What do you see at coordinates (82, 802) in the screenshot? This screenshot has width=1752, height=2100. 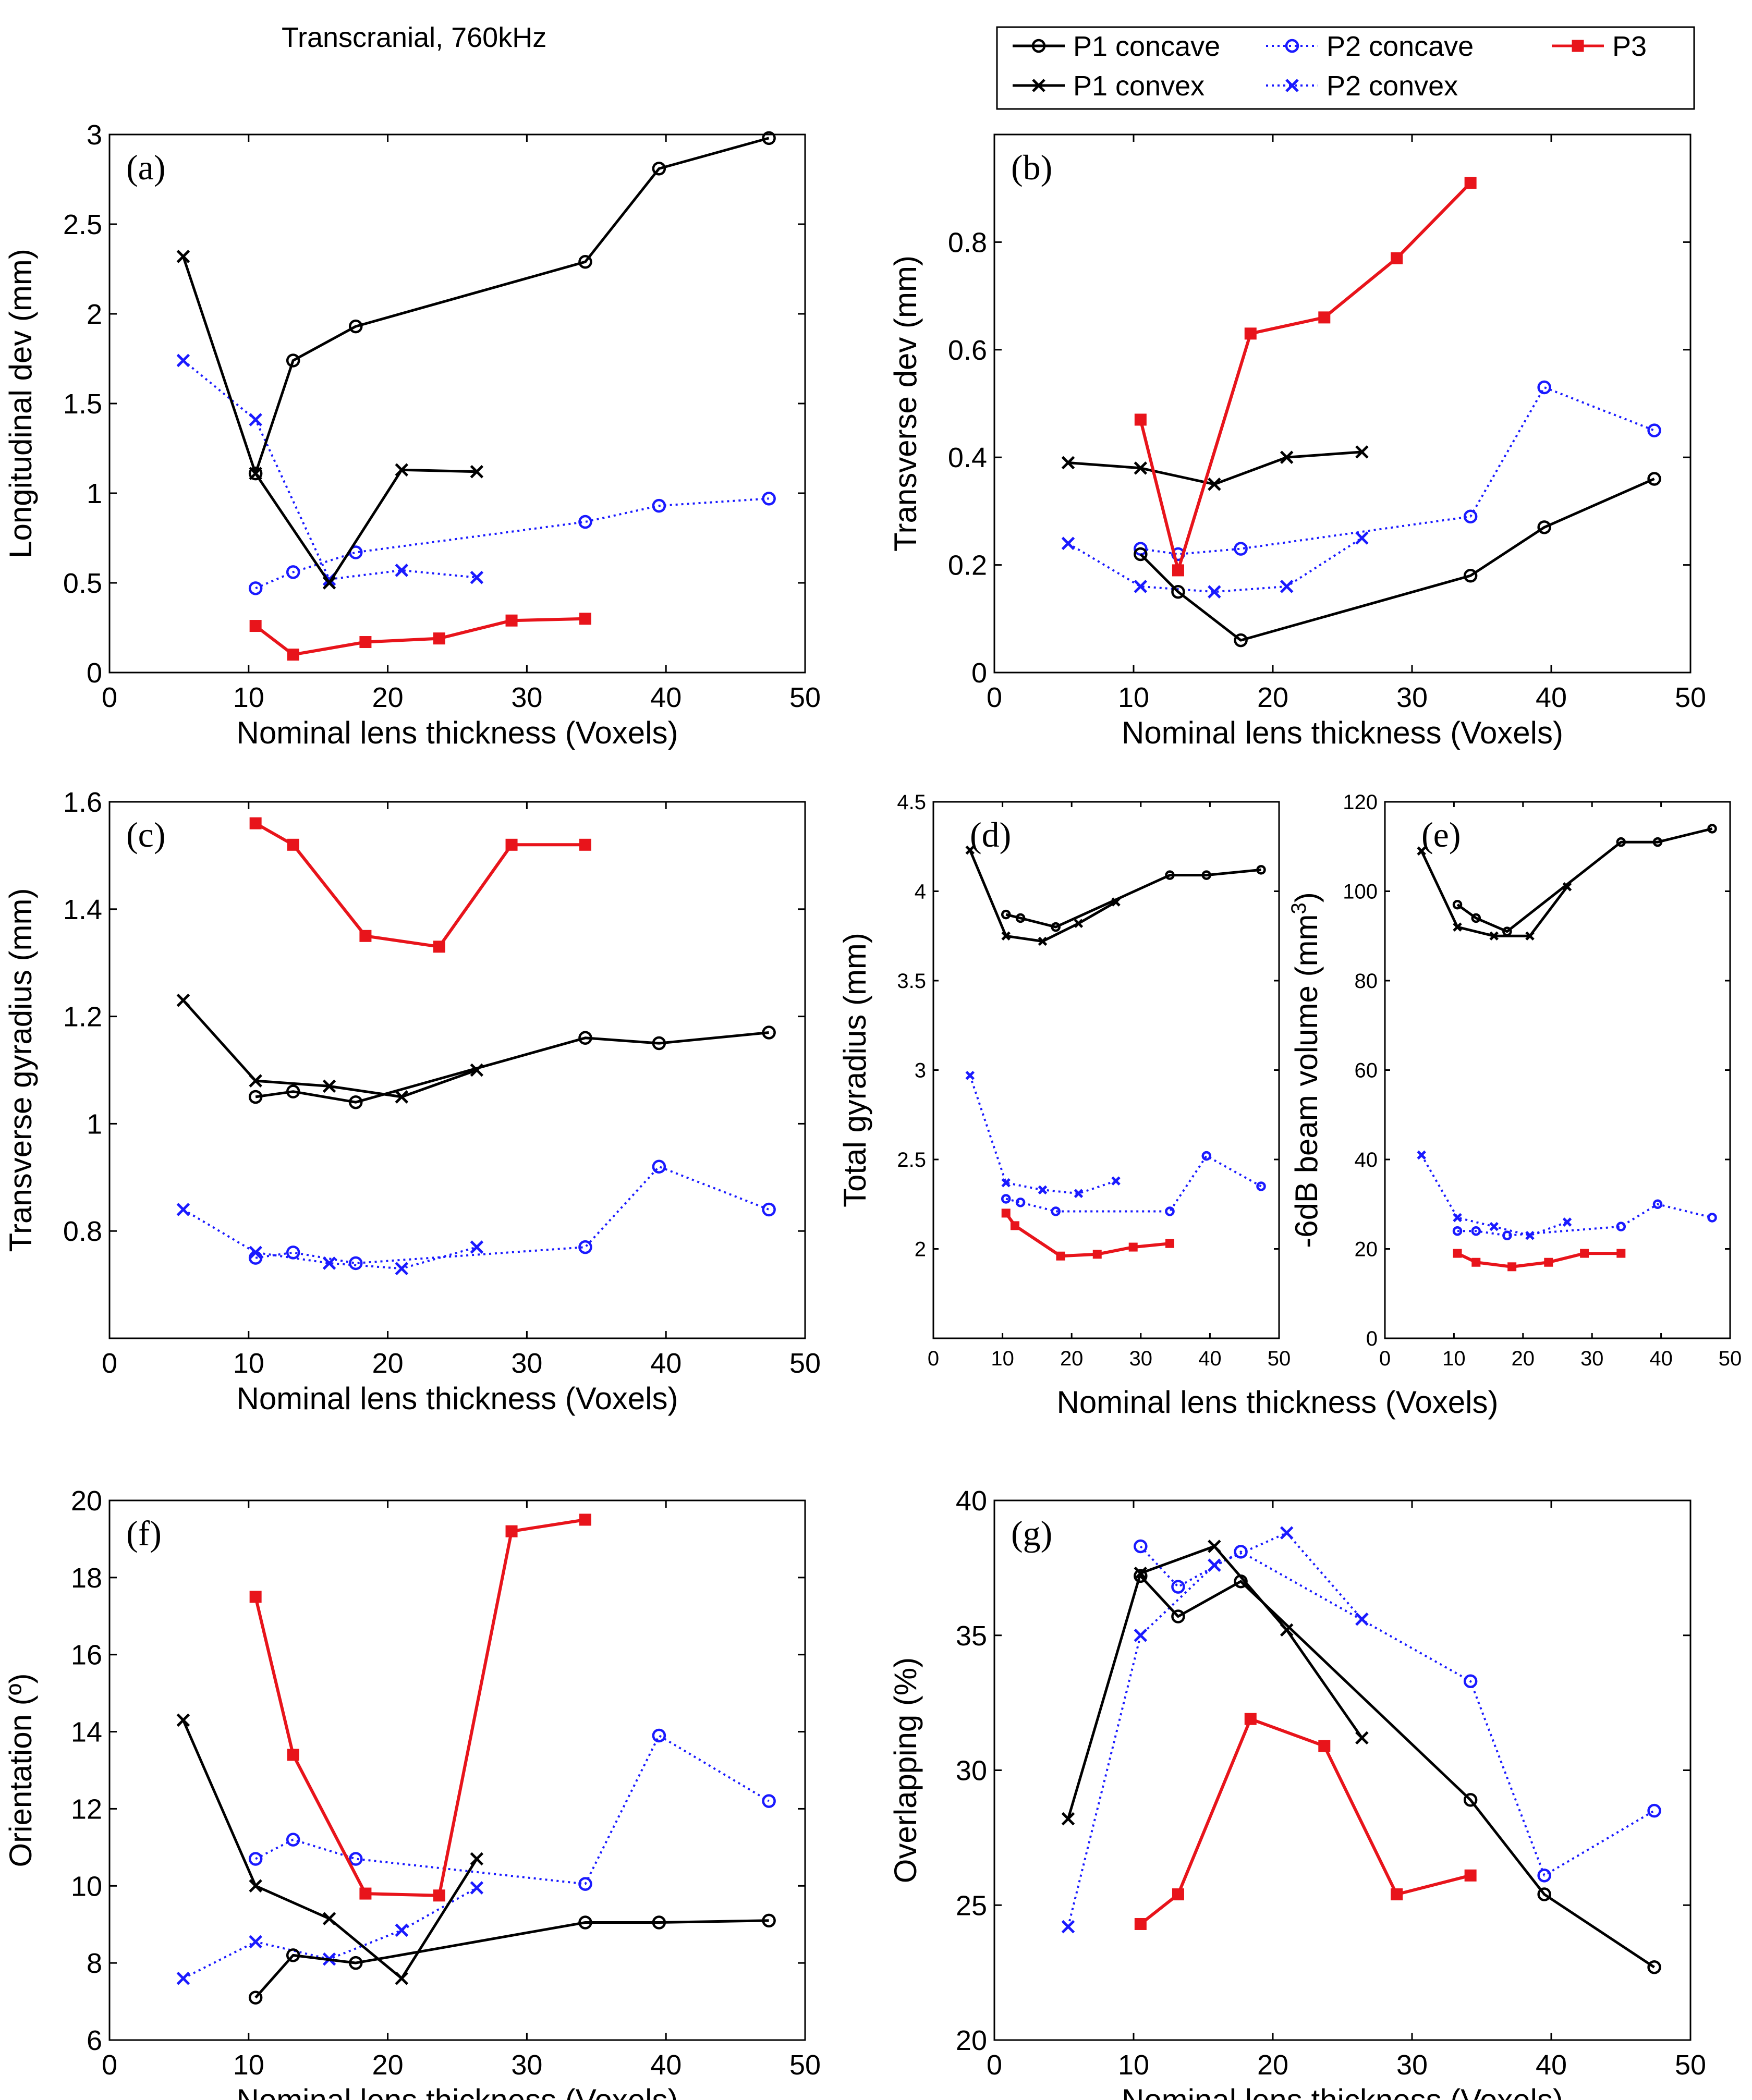 I see `y-tick-label-c: 1.6` at bounding box center [82, 802].